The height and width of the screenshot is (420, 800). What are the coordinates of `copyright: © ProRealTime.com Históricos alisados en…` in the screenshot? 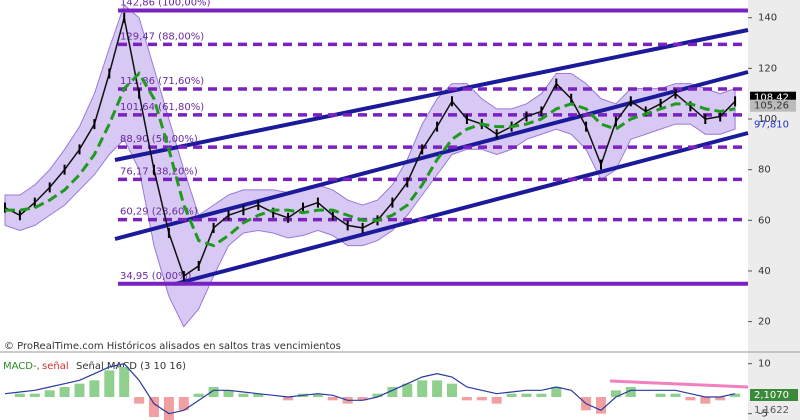 It's located at (172, 346).